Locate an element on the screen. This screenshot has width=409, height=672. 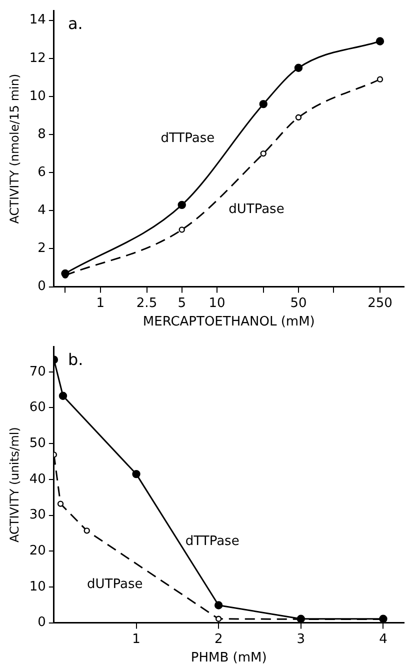
y-tick-label: 70 is located at coordinates (37, 372).